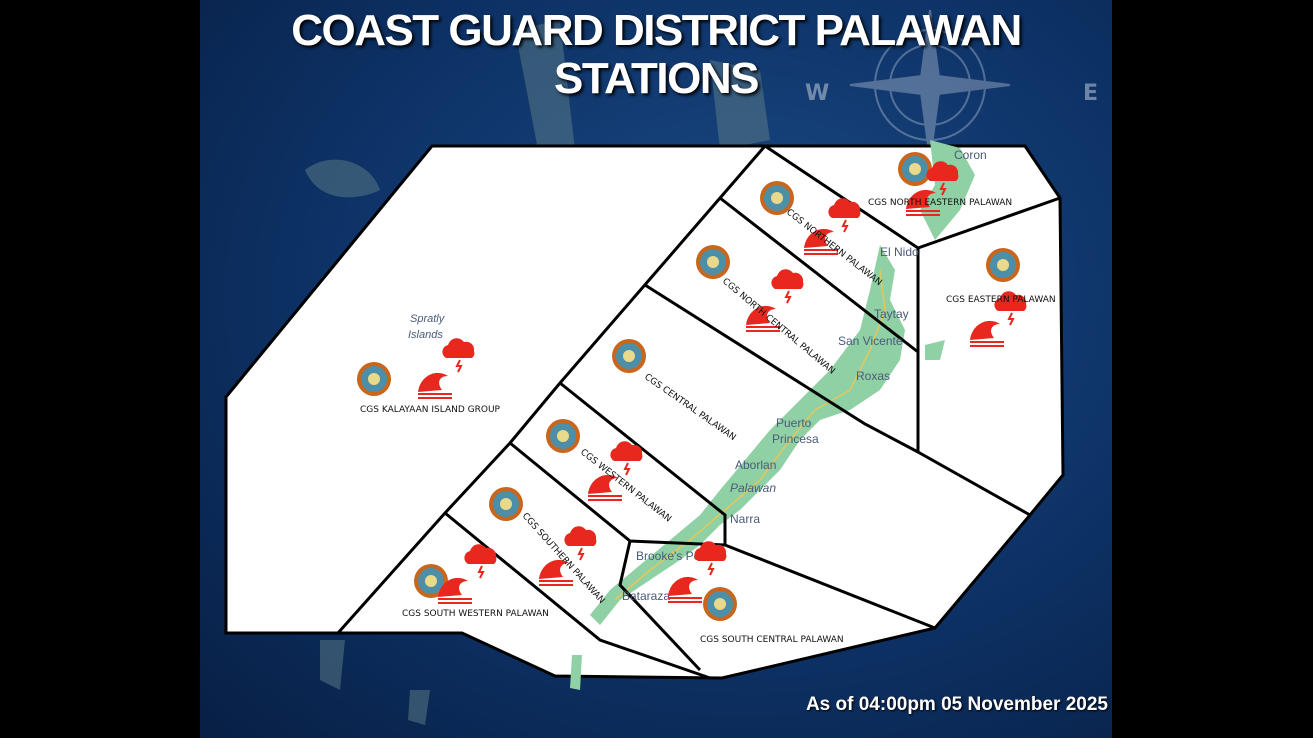 This screenshot has height=738, width=1313. Describe the element at coordinates (940, 203) in the screenshot. I see `station-label-north-eastern: CGS NORTH EASTERN PALAWAN` at that location.